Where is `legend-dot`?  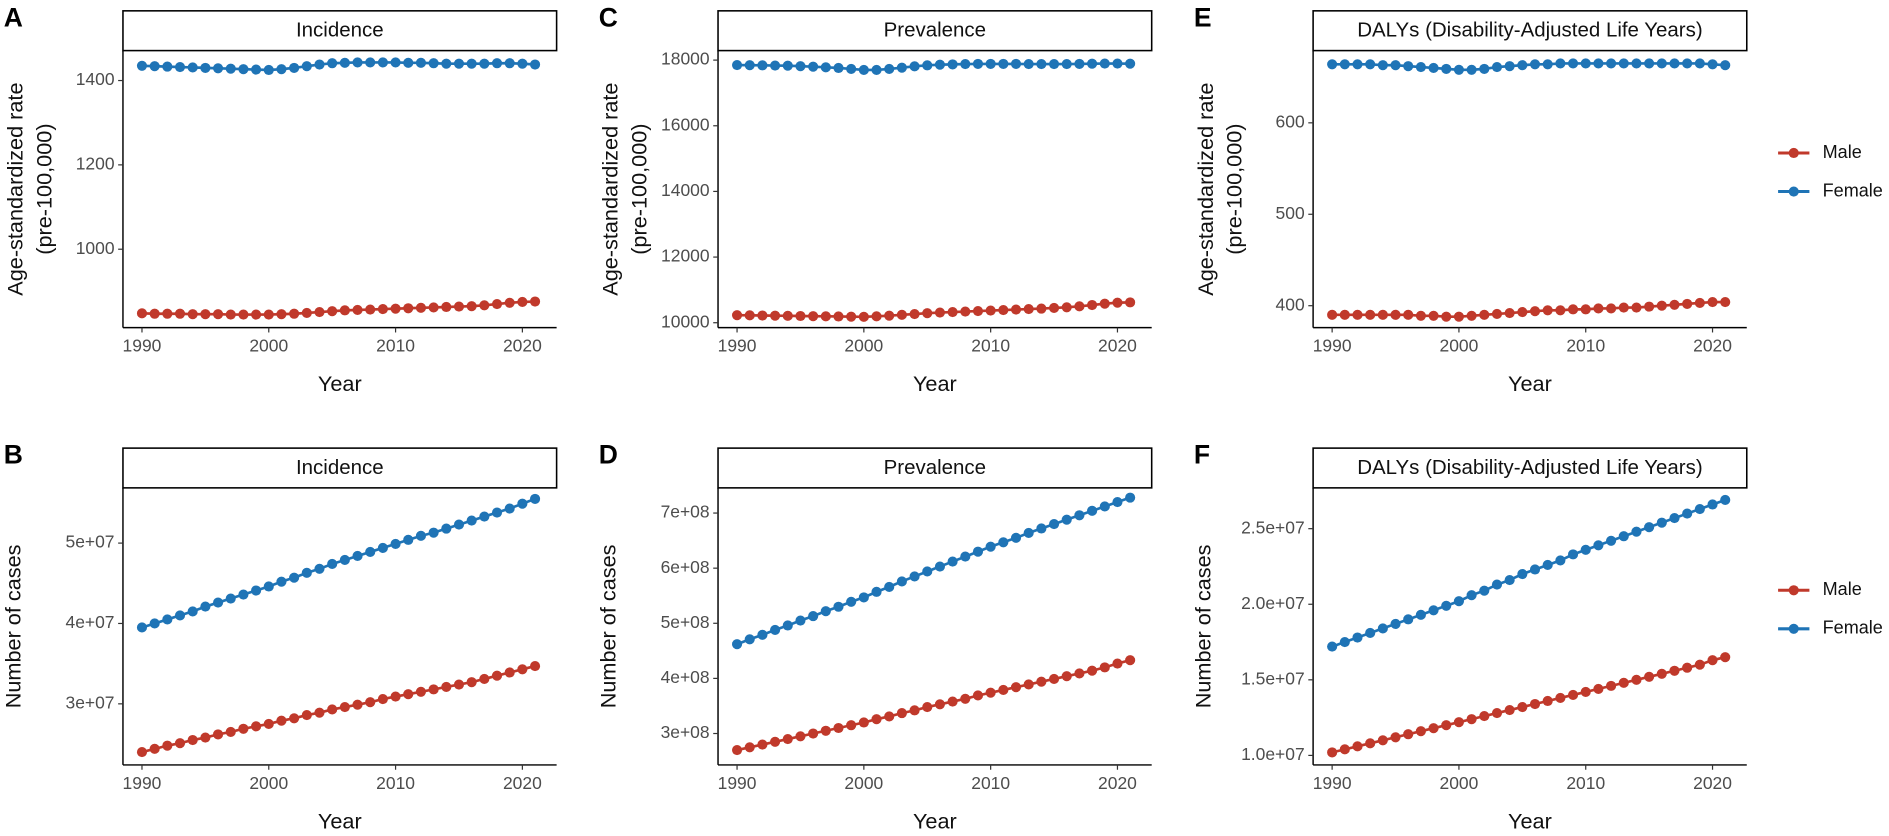
legend-dot is located at coordinates (1793, 590).